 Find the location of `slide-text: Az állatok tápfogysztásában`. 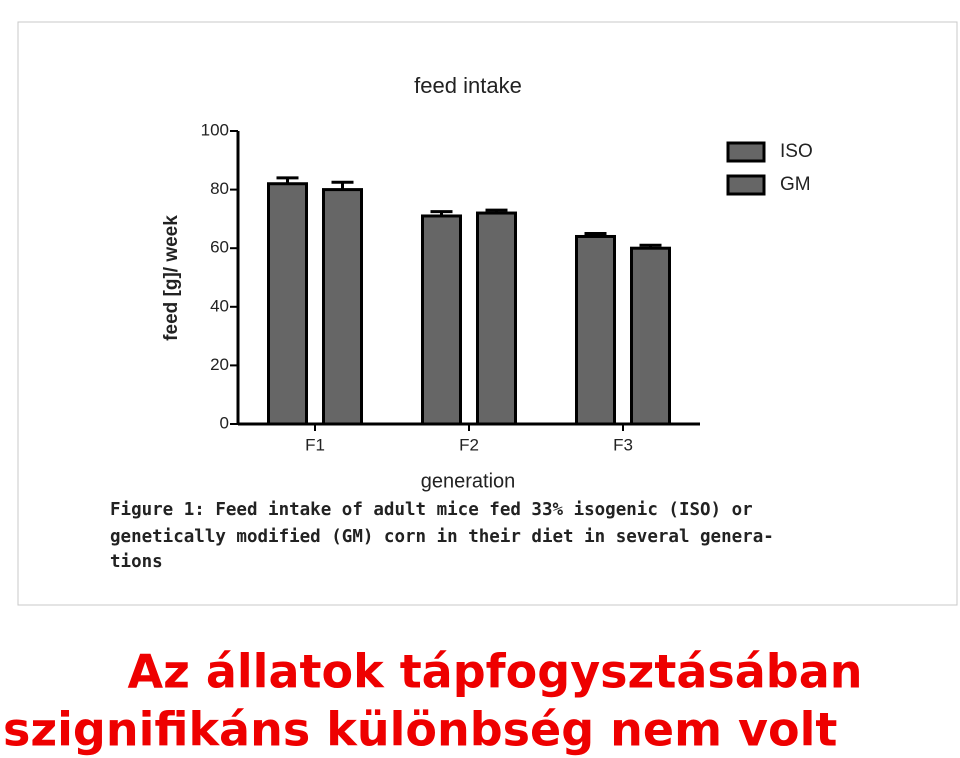

slide-text: Az állatok tápfogysztásában is located at coordinates (494, 672).